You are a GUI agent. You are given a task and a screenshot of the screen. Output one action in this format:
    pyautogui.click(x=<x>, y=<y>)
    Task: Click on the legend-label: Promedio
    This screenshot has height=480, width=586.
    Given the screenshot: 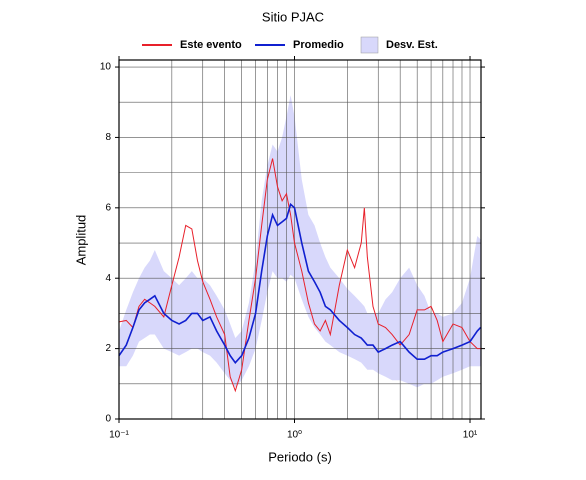 What is the action you would take?
    pyautogui.click(x=318, y=45)
    